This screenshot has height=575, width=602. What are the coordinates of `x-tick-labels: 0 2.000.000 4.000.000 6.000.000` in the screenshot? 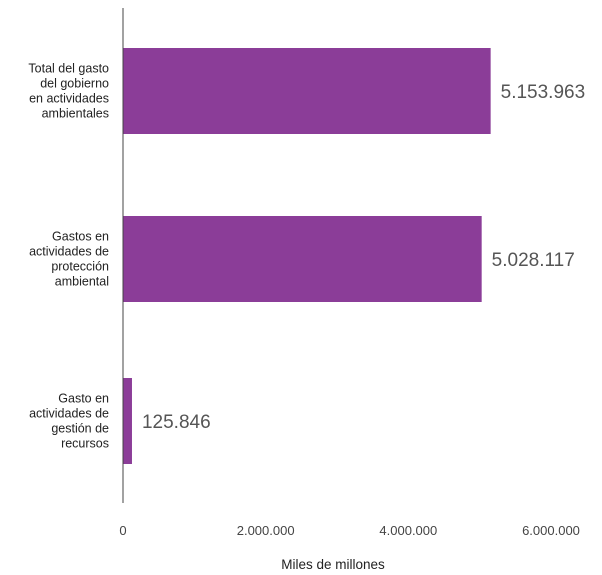 It's located at (349, 530).